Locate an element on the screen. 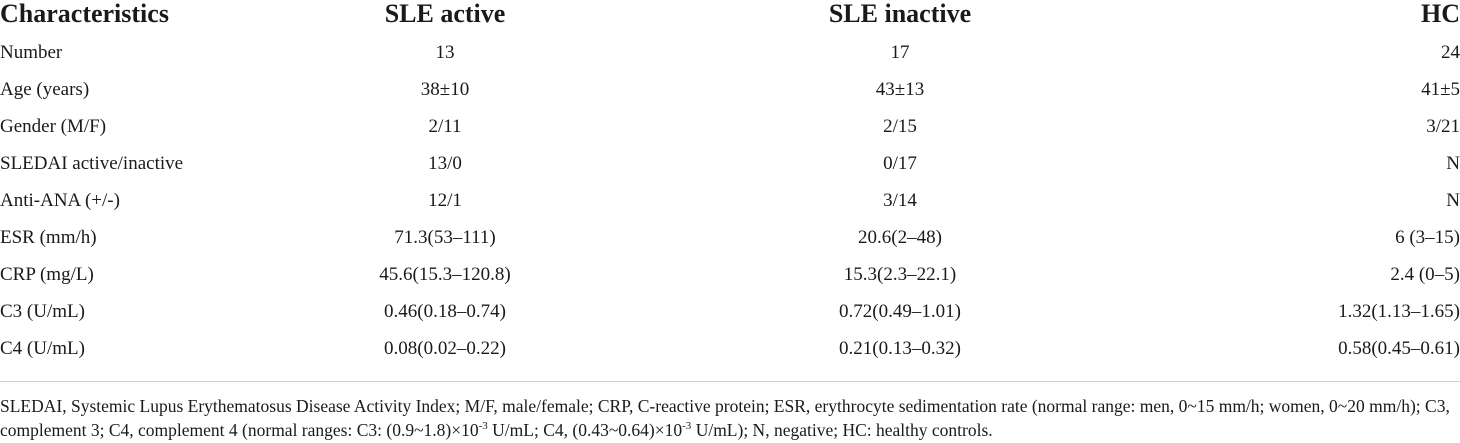 This screenshot has width=1460, height=443. cell-hc: 0.58(0.45–0.61) is located at coordinates (1399, 348).